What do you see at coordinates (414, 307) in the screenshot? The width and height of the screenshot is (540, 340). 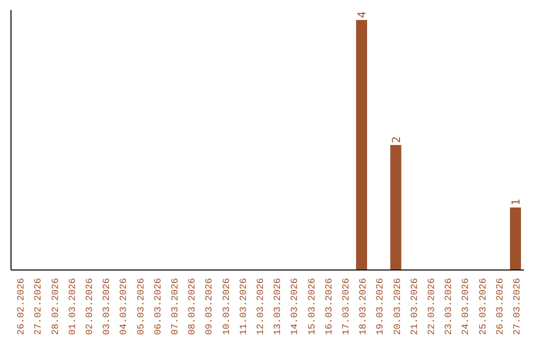 I see `x-tick-label: 21.03.2026` at bounding box center [414, 307].